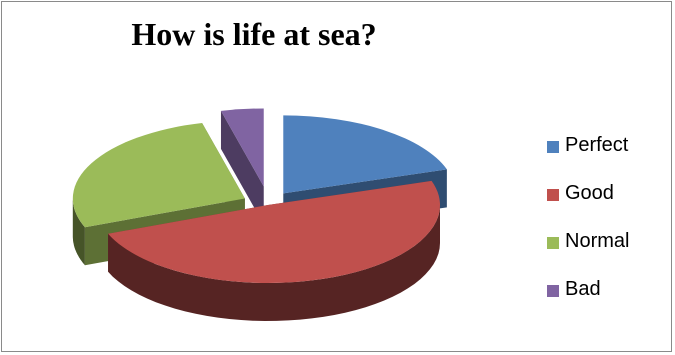 The width and height of the screenshot is (675, 355). I want to click on legend-swatch-perfect, so click(553, 147).